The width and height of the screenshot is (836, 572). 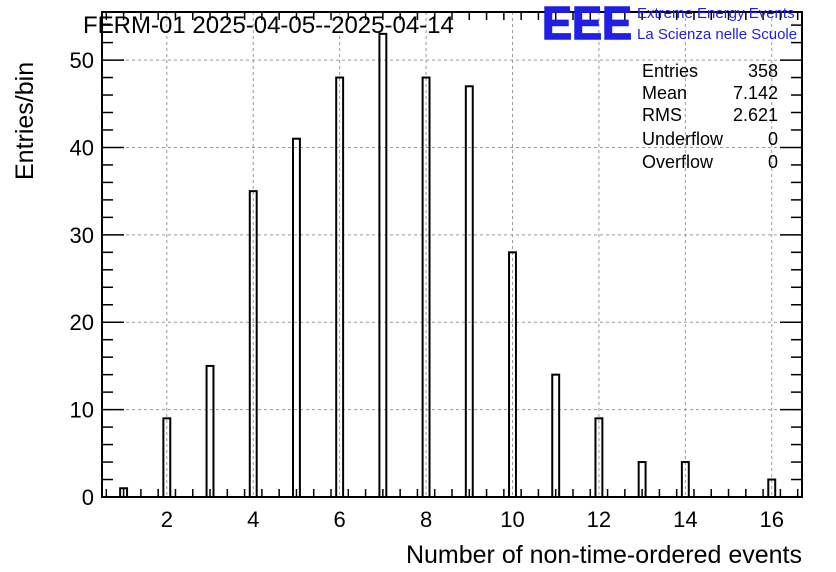 I want to click on y-tick-label: 0, so click(x=88, y=497).